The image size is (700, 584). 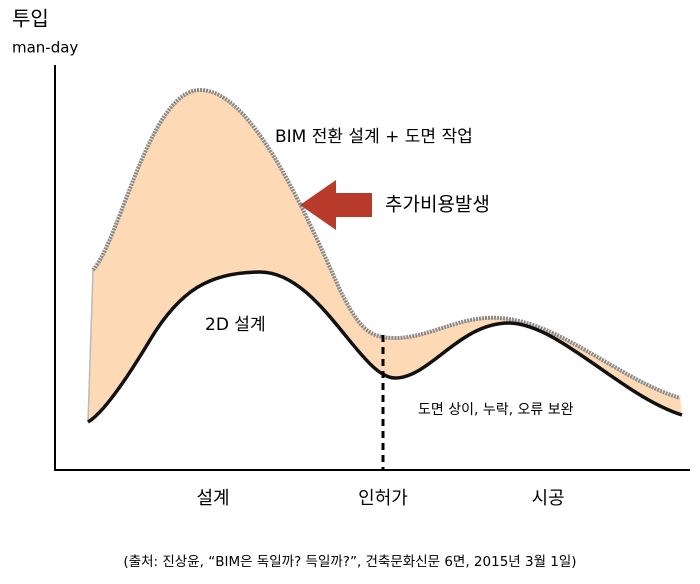 I want to click on arrow, so click(x=336, y=205).